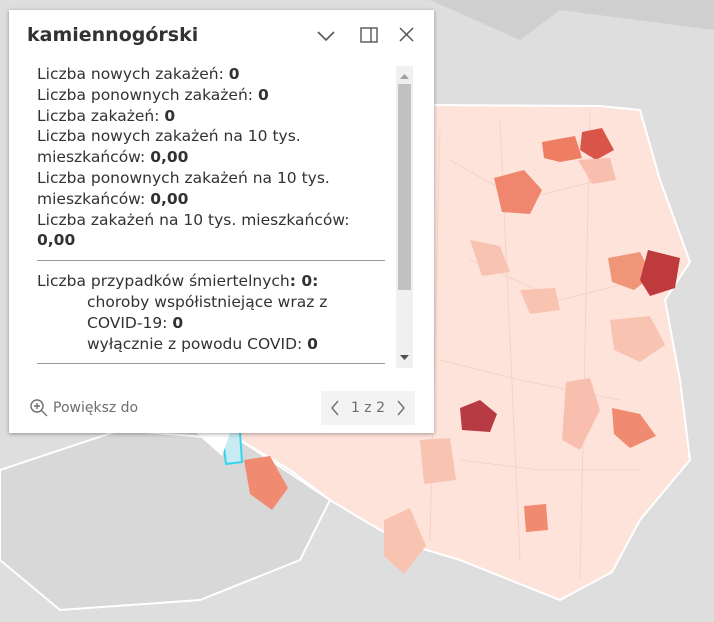  I want to click on zoom-label: Powiększ do, so click(96, 408).